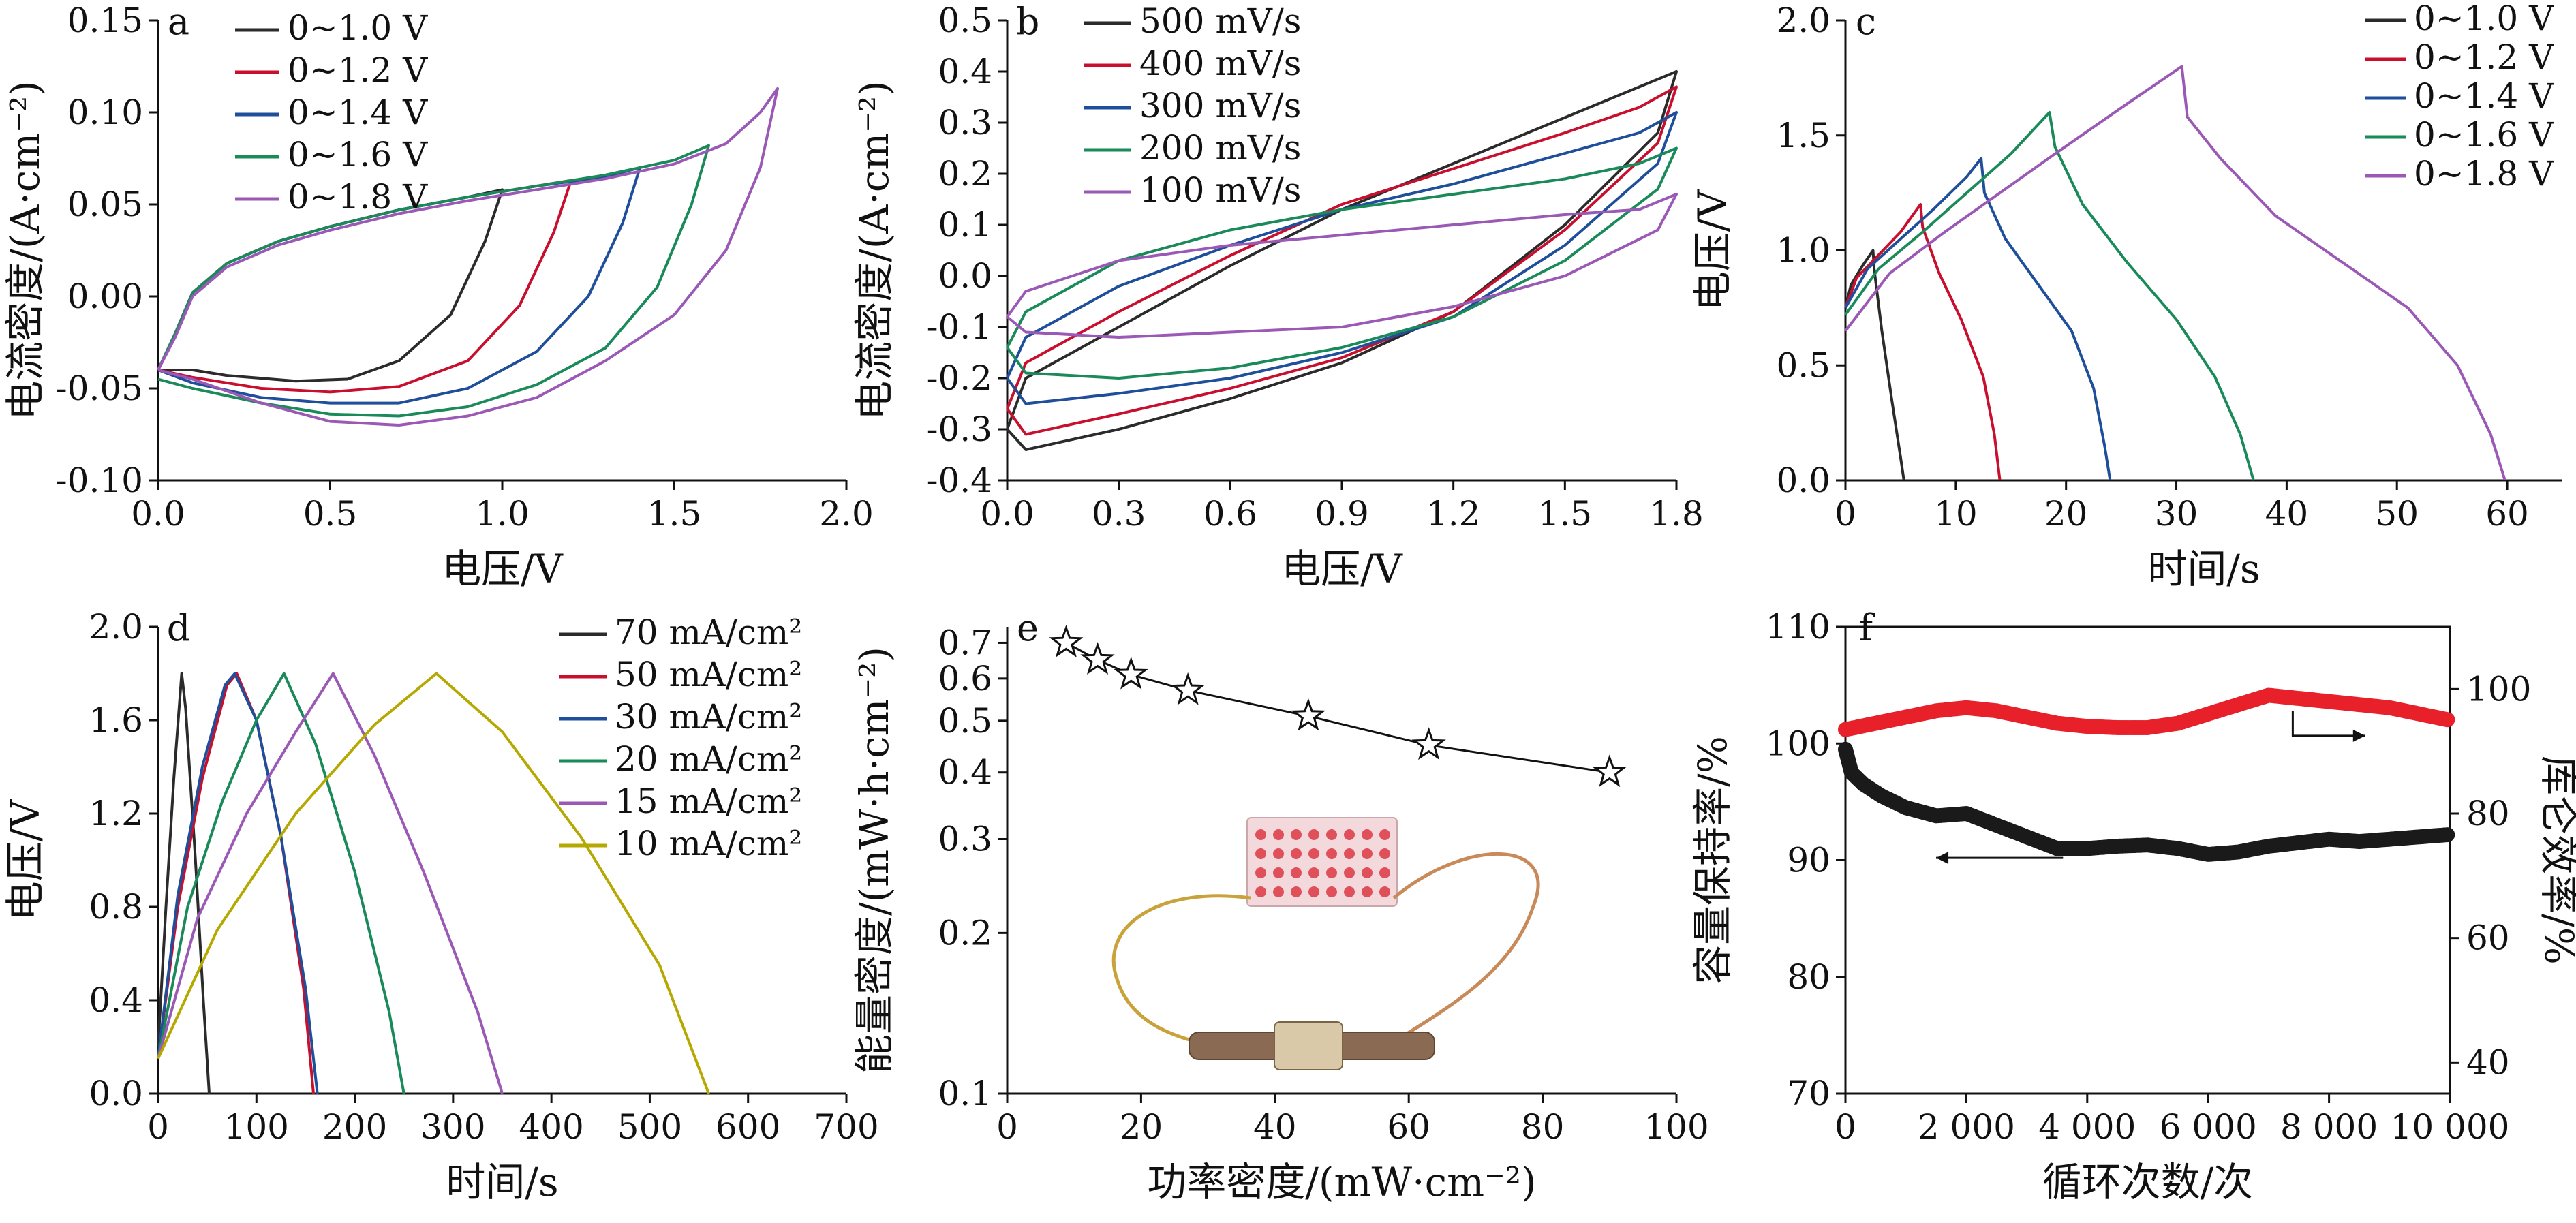  Describe the element at coordinates (1028, 627) in the screenshot. I see `panel-label: e` at that location.